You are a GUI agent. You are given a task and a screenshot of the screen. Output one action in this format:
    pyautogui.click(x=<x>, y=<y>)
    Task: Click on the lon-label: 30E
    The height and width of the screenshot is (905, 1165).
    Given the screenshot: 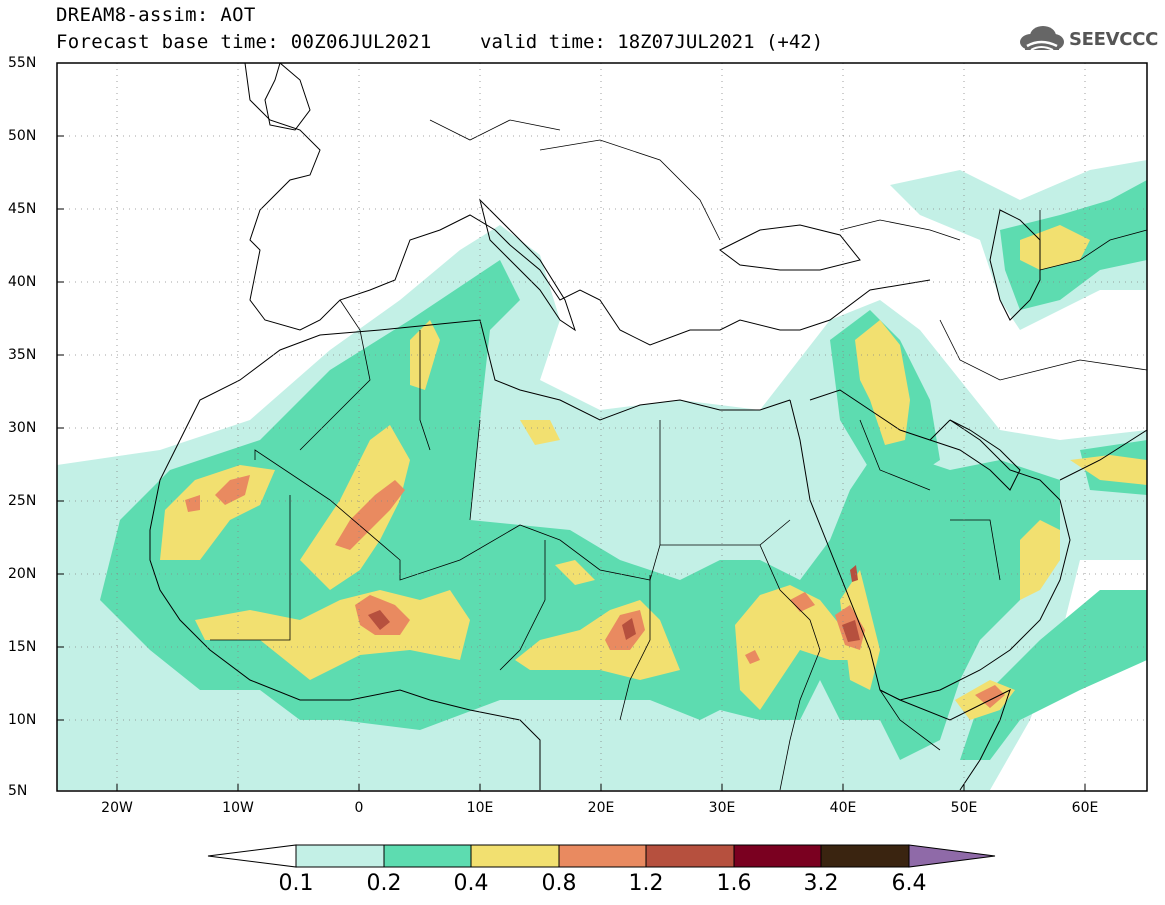 What is the action you would take?
    pyautogui.click(x=722, y=808)
    